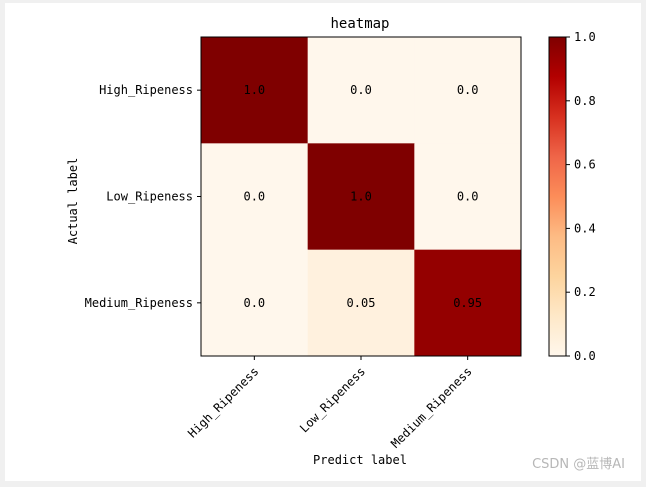  Describe the element at coordinates (146, 90) in the screenshot. I see `y-tick-label: High_Ripeness` at that location.